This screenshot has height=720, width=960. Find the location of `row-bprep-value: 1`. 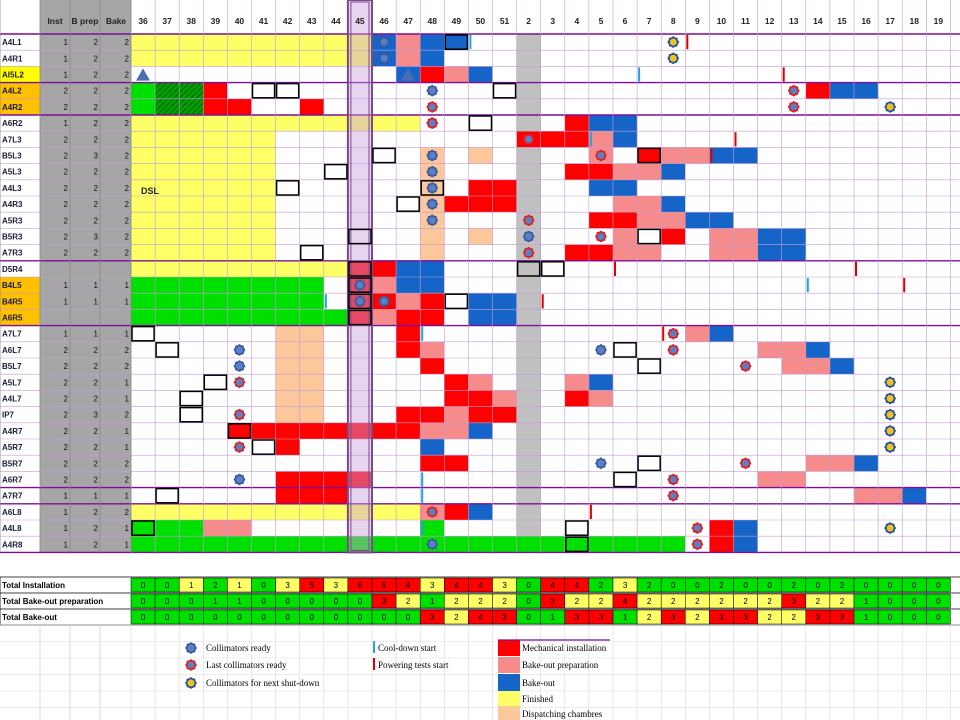

row-bprep-value: 1 is located at coordinates (96, 285).